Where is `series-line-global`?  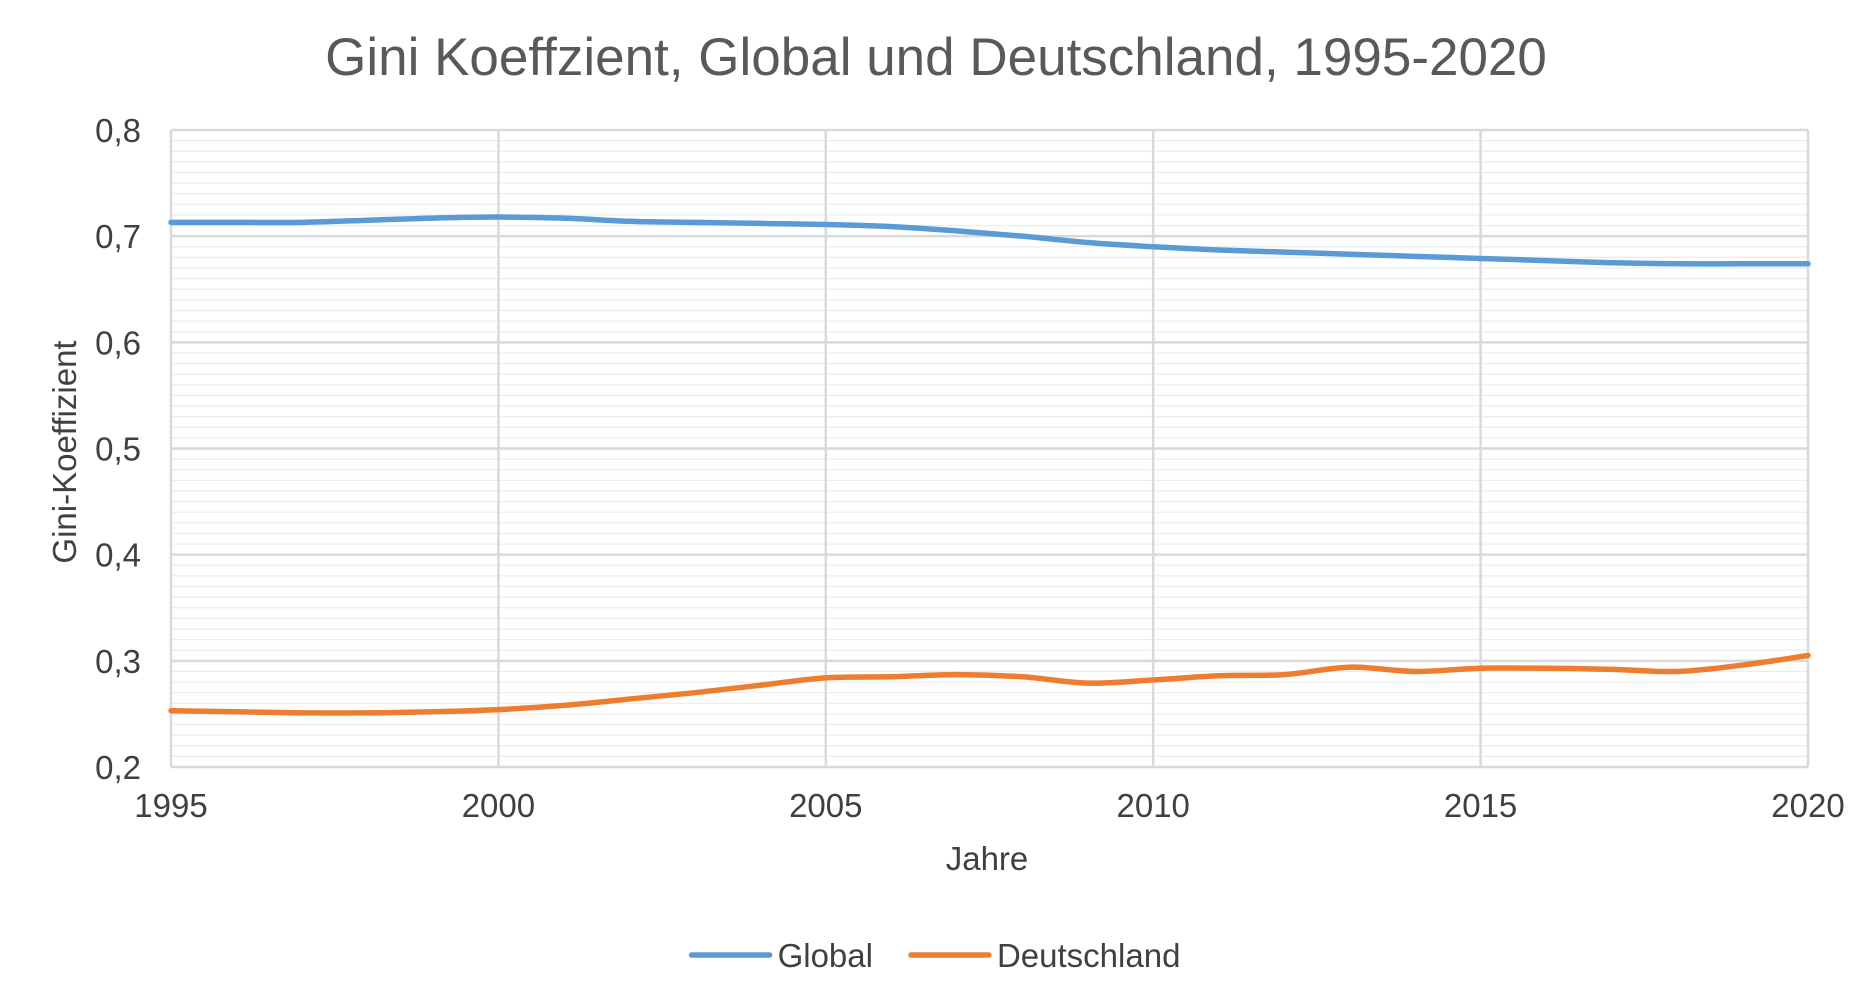 series-line-global is located at coordinates (989, 240).